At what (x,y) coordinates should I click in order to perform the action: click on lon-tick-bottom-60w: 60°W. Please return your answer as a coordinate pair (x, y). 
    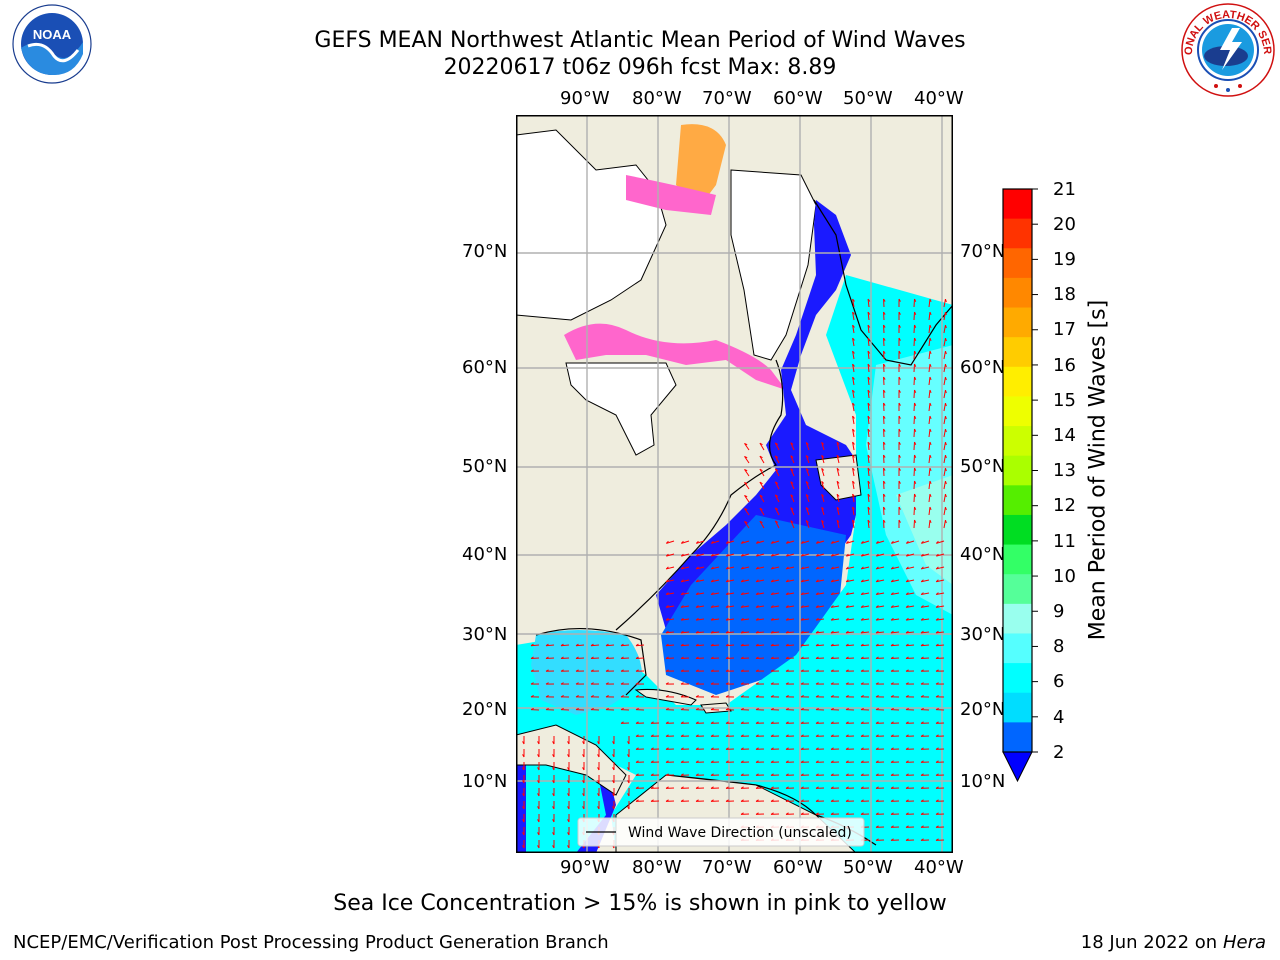
    Looking at the image, I should click on (798, 867).